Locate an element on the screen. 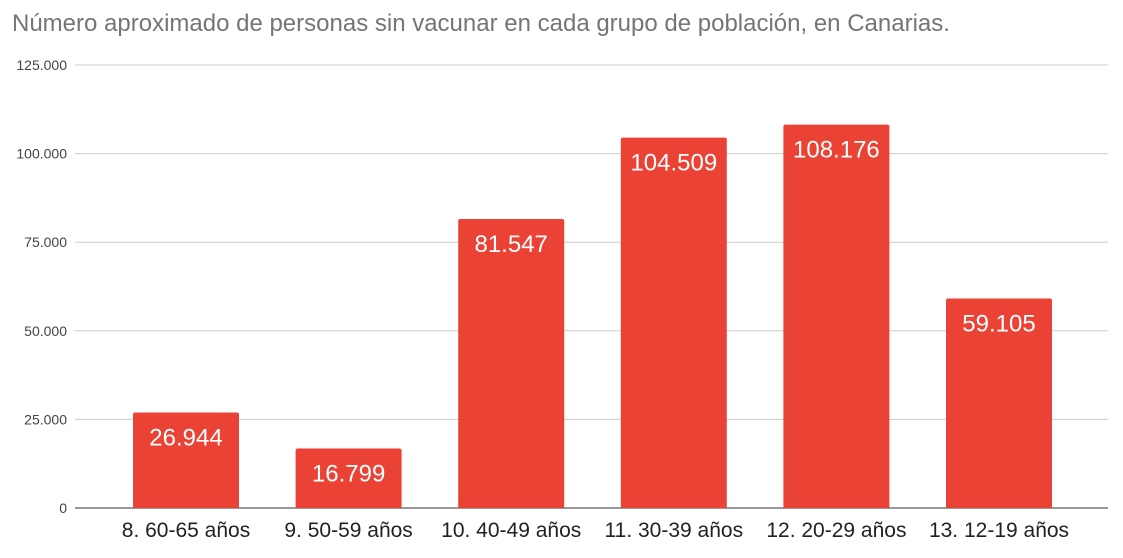  category-label: 8. 60-65 años is located at coordinates (186, 530).